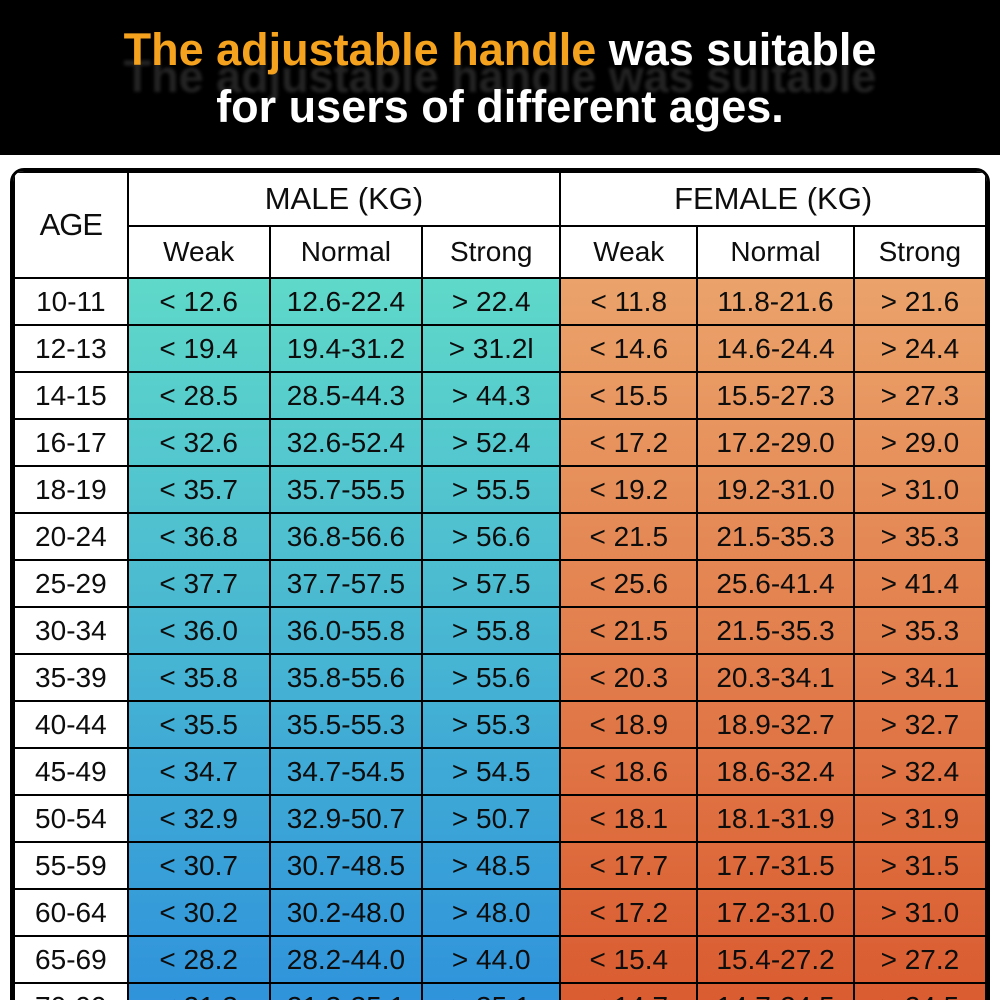 Image resolution: width=1000 pixels, height=1000 pixels. Describe the element at coordinates (71, 991) in the screenshot. I see `age-cell: 70-99` at that location.